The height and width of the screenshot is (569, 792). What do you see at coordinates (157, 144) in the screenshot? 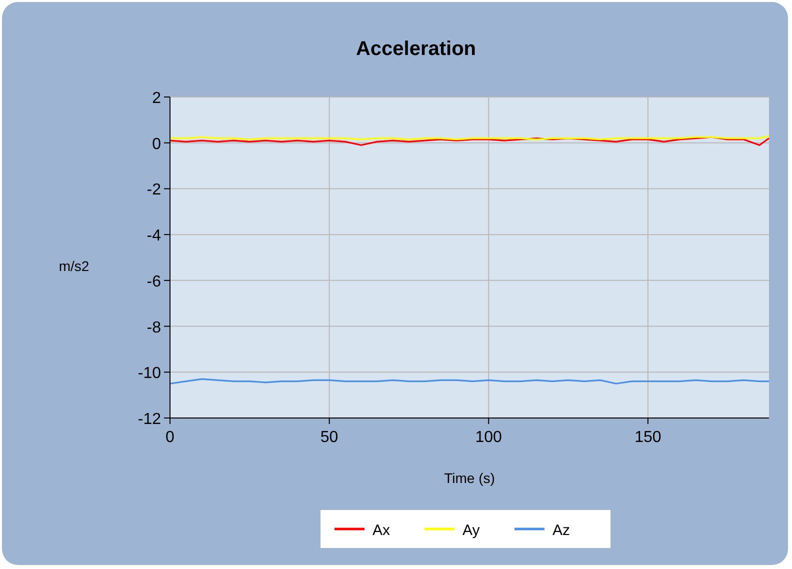
I see `y-tick-label: 0` at bounding box center [157, 144].